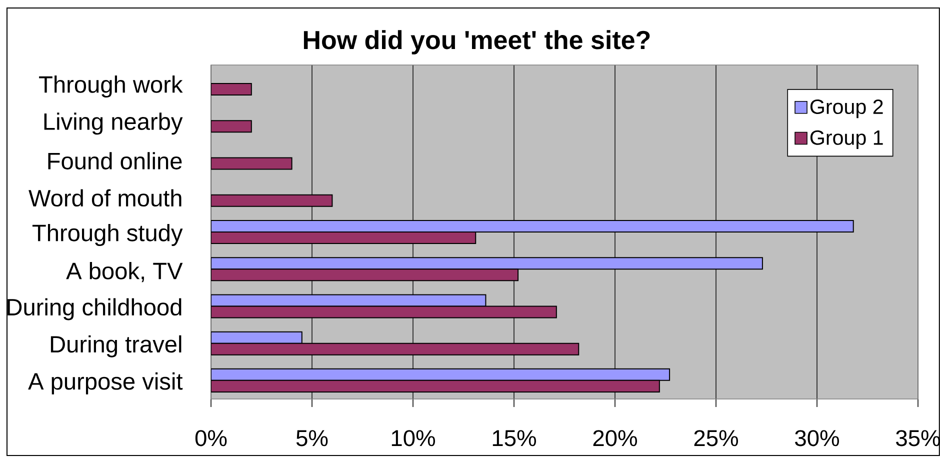 The height and width of the screenshot is (457, 940). Describe the element at coordinates (514, 438) in the screenshot. I see `x-tick-label: 15%` at that location.